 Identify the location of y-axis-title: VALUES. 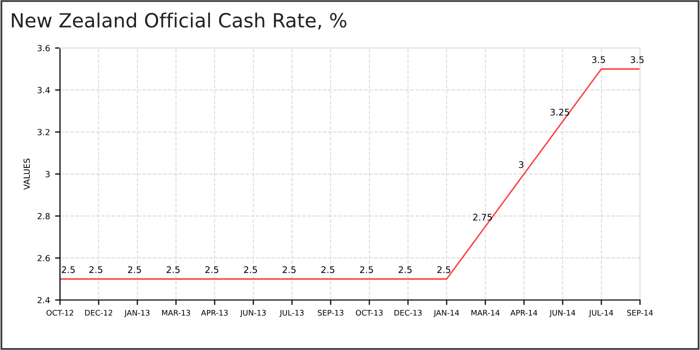
(27, 174).